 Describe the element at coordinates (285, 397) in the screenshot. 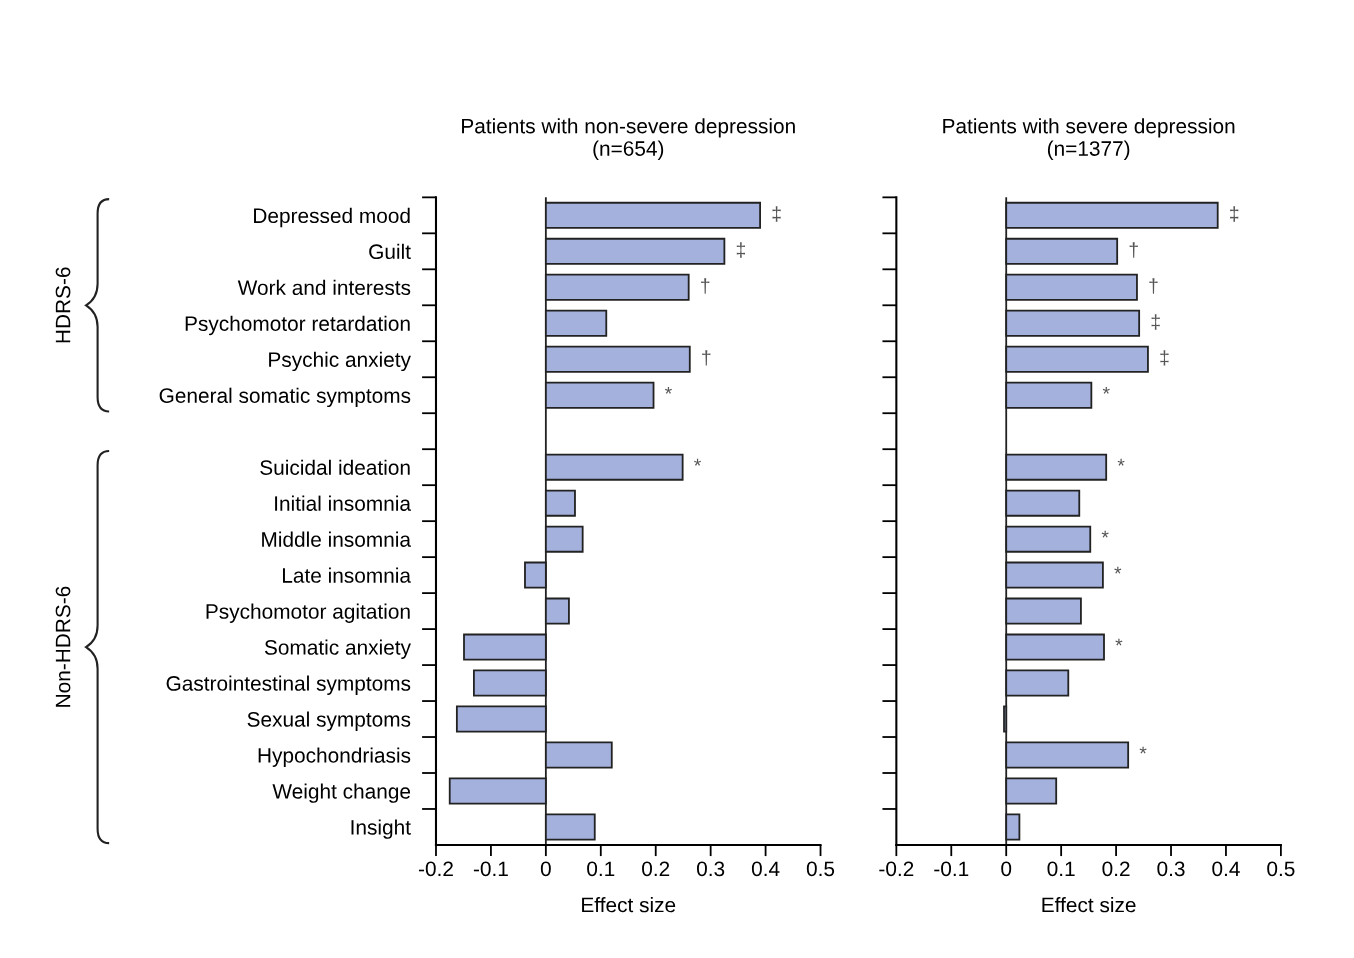

I see `y-tick-label: General somatic symptoms` at that location.